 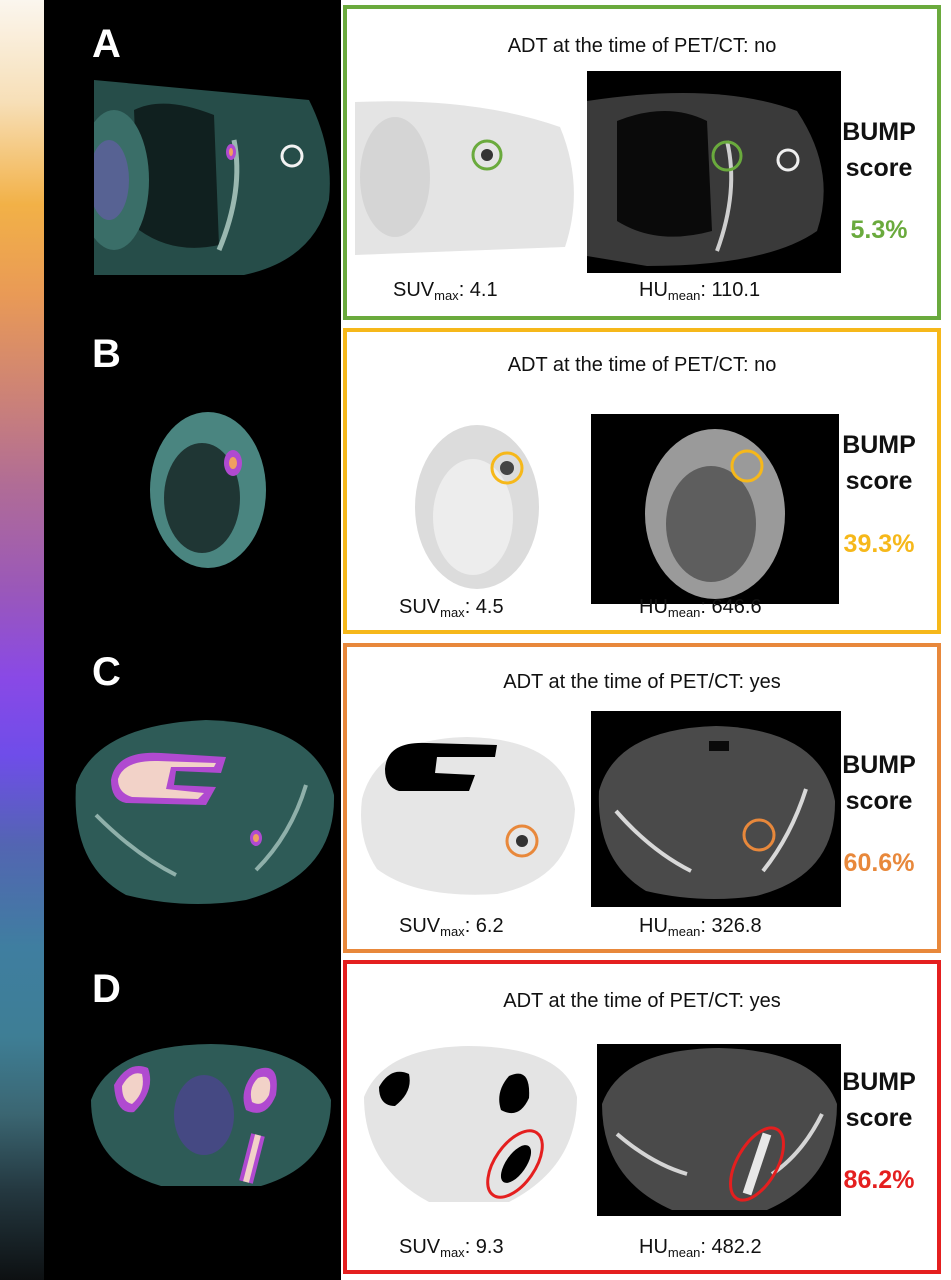 What do you see at coordinates (727, 156) in the screenshot?
I see `lesion-circle-ct-a` at bounding box center [727, 156].